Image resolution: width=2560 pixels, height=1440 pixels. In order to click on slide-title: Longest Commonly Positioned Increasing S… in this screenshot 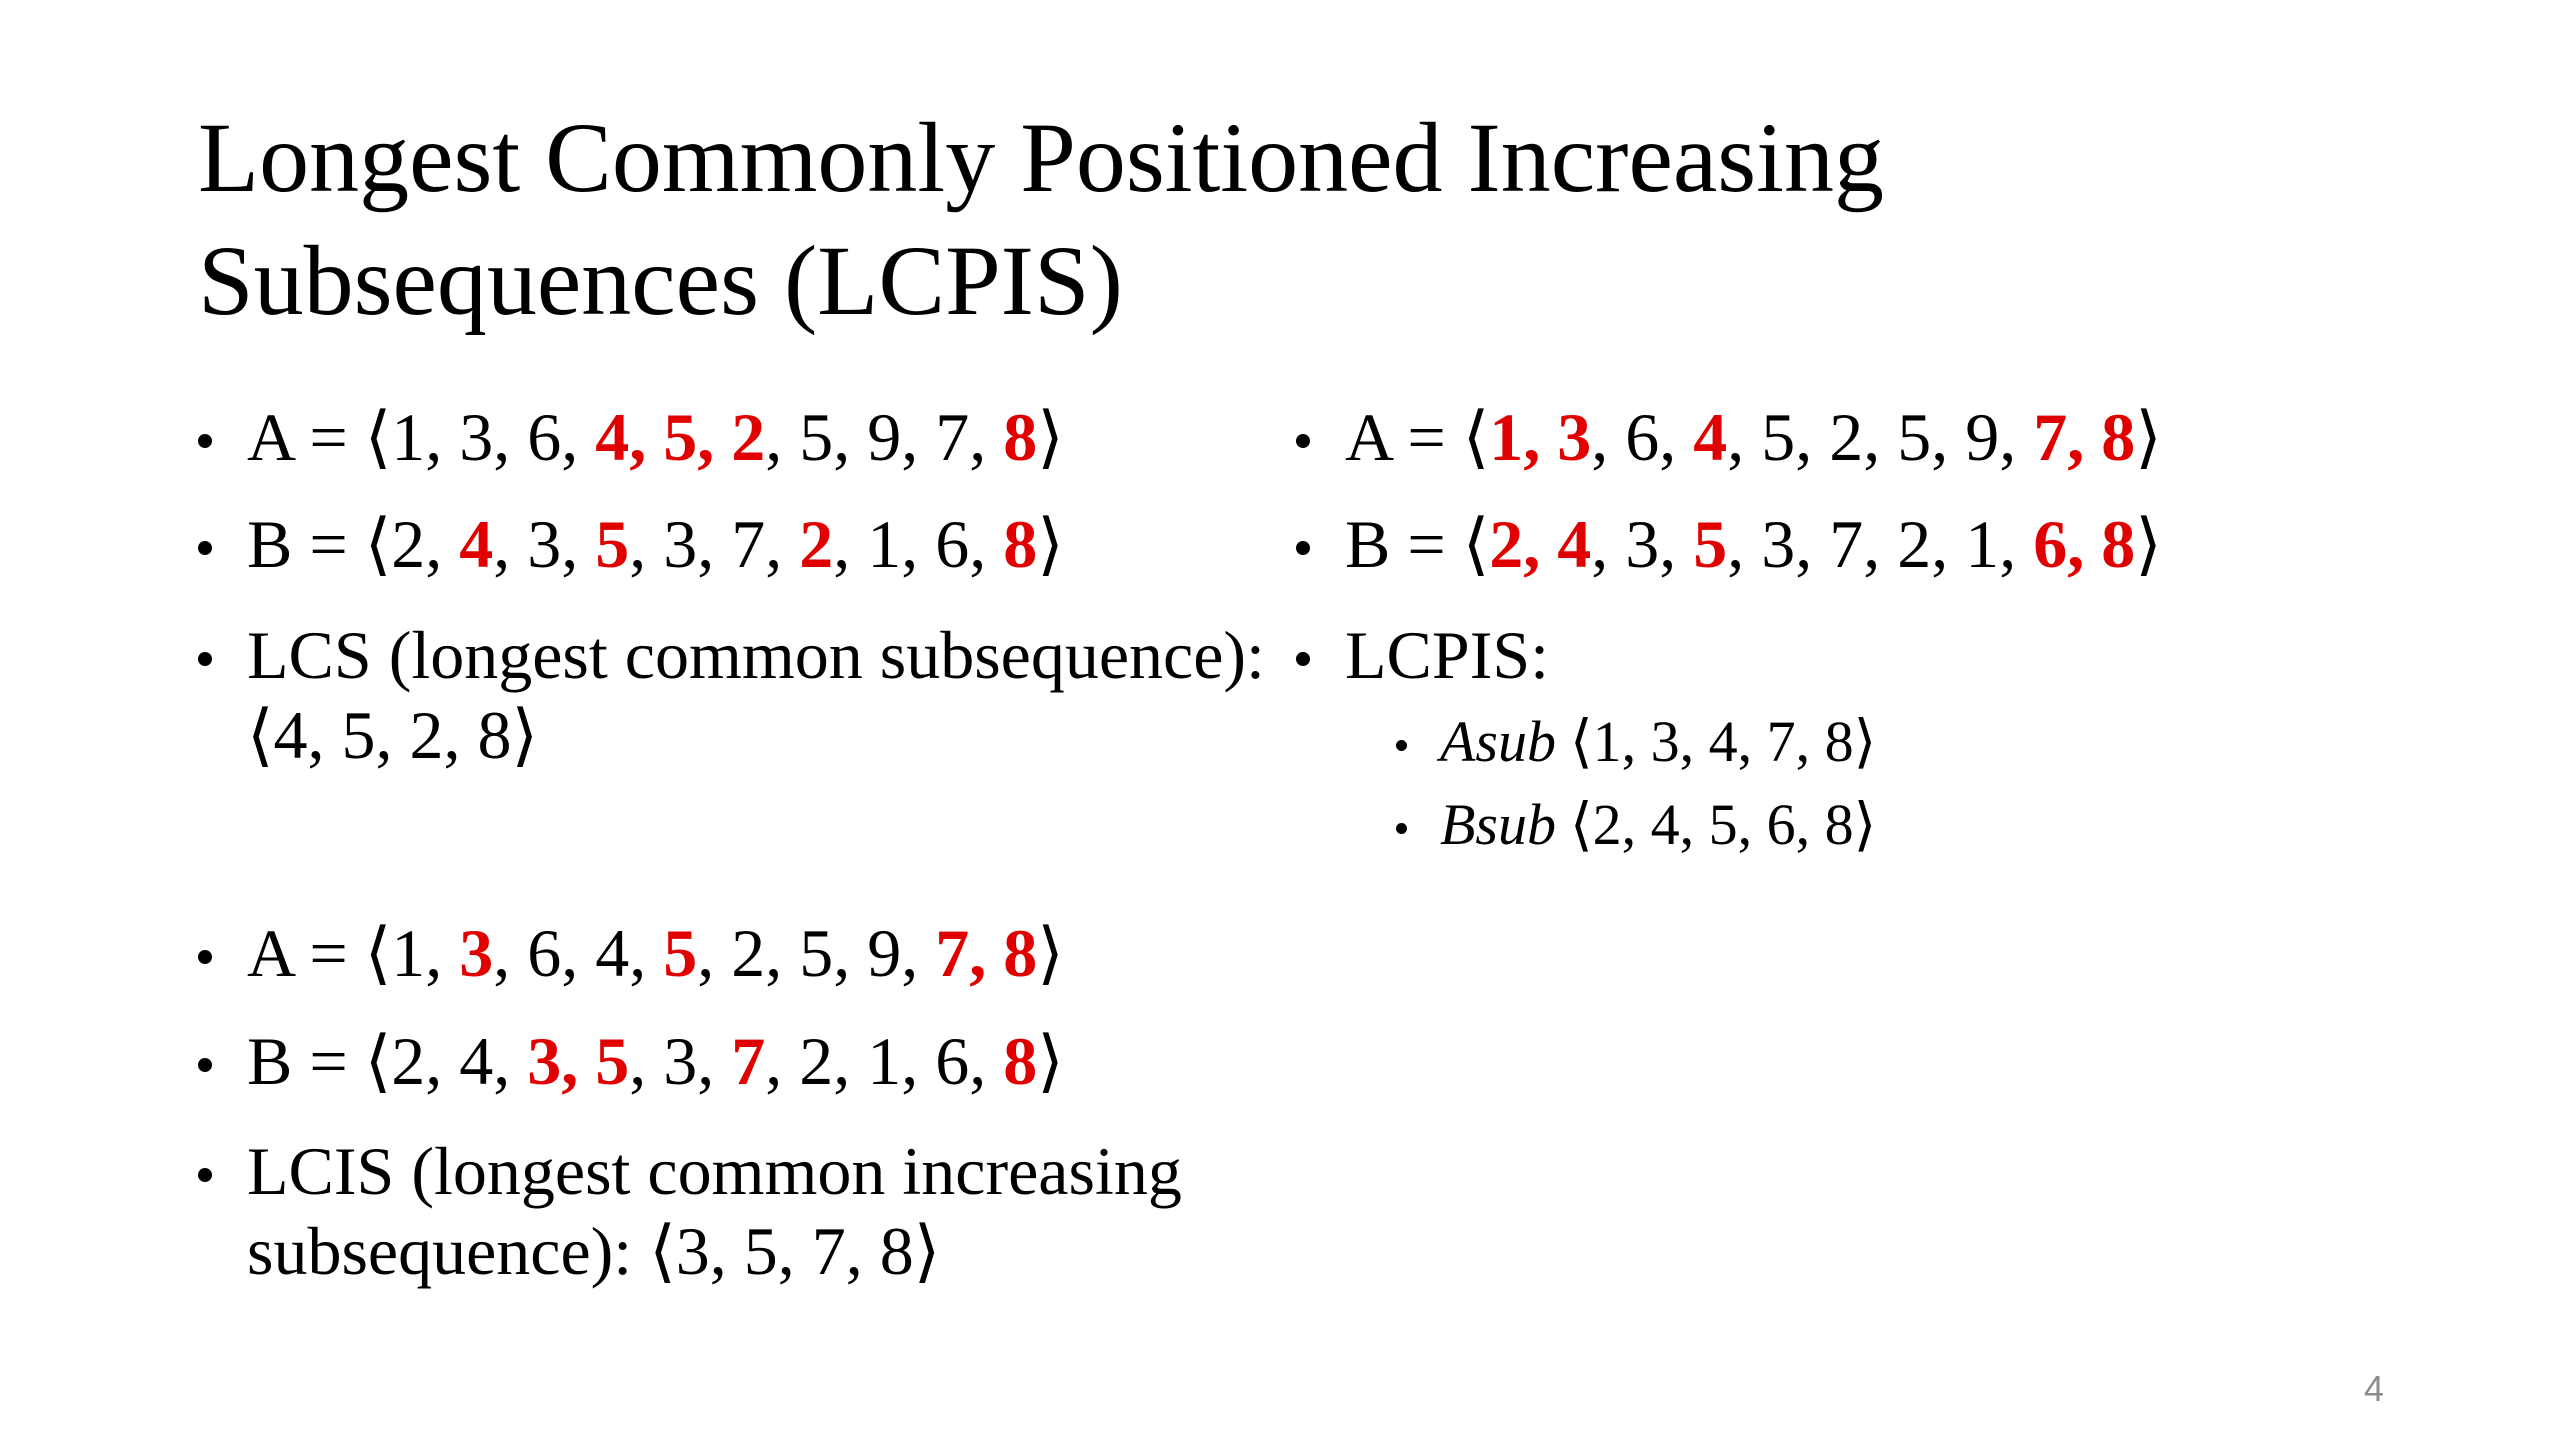, I will do `click(1041, 219)`.